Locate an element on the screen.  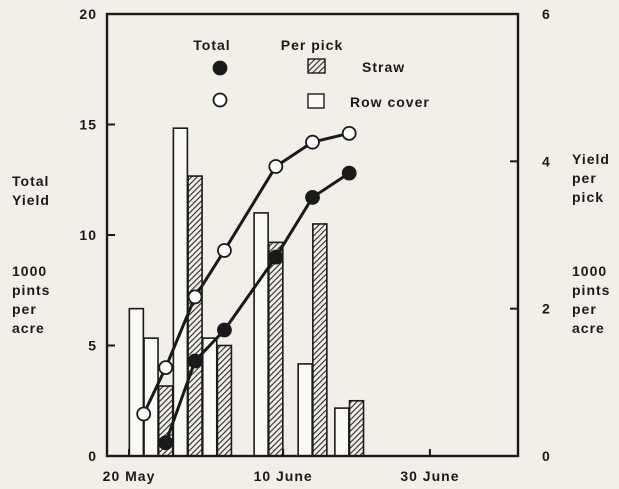
right-tick-label: 2 is located at coordinates (546, 309).